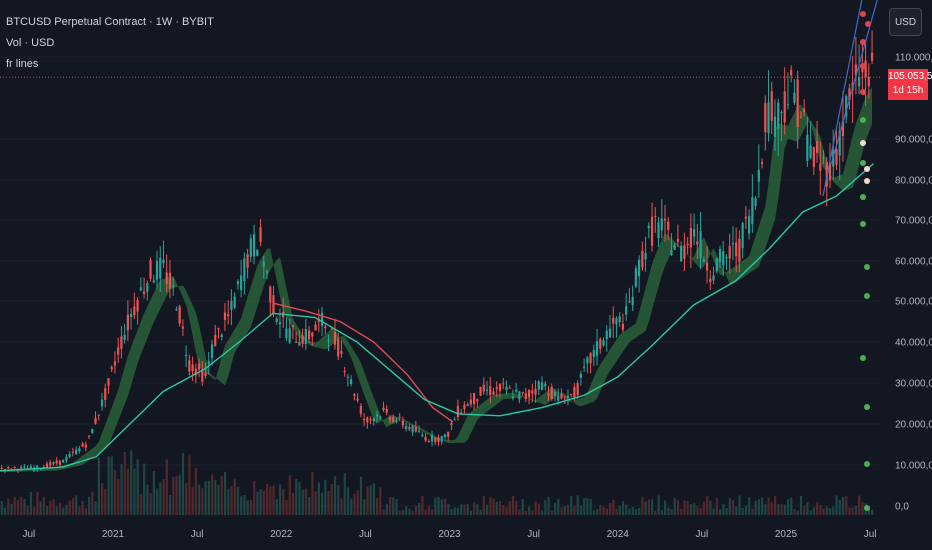 The height and width of the screenshot is (550, 932). I want to click on x-tick-label: 2023, so click(449, 534).